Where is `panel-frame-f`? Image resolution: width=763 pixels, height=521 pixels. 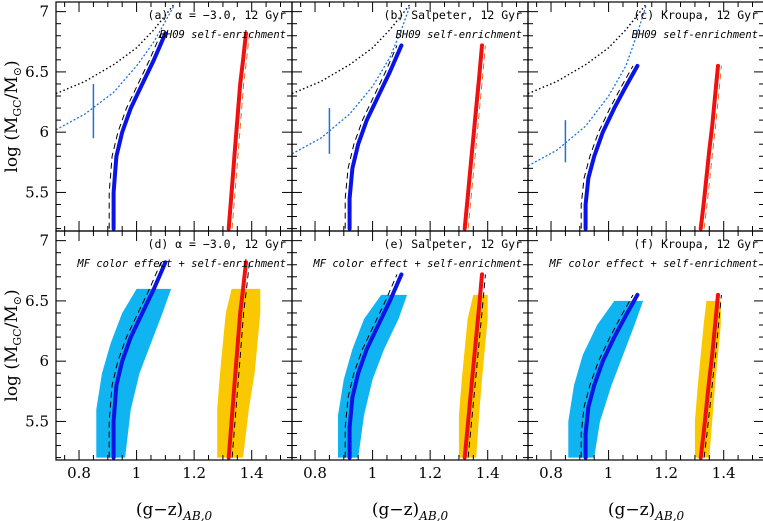 panel-frame-f is located at coordinates (645, 345).